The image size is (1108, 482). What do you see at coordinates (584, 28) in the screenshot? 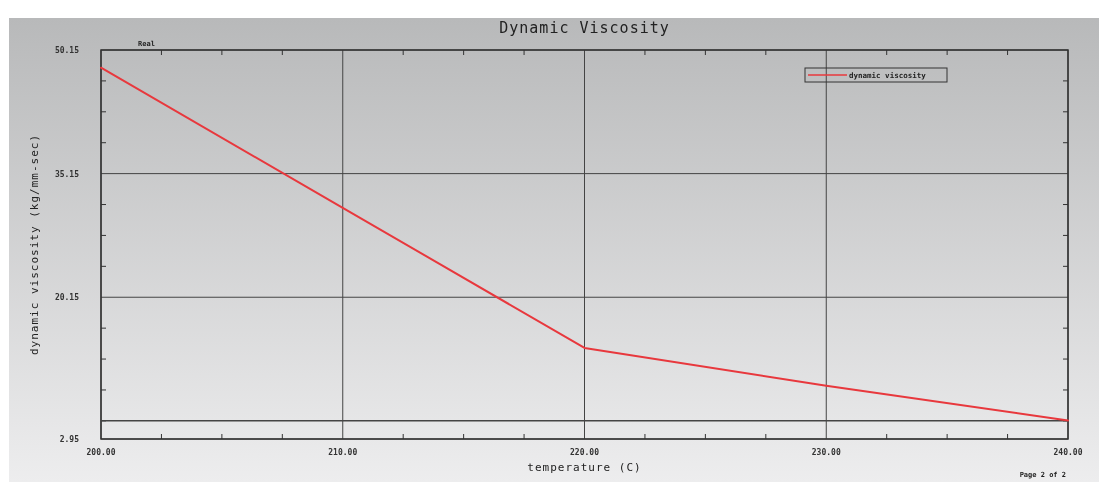
I see `chart-title: Dynamic Viscosity` at bounding box center [584, 28].